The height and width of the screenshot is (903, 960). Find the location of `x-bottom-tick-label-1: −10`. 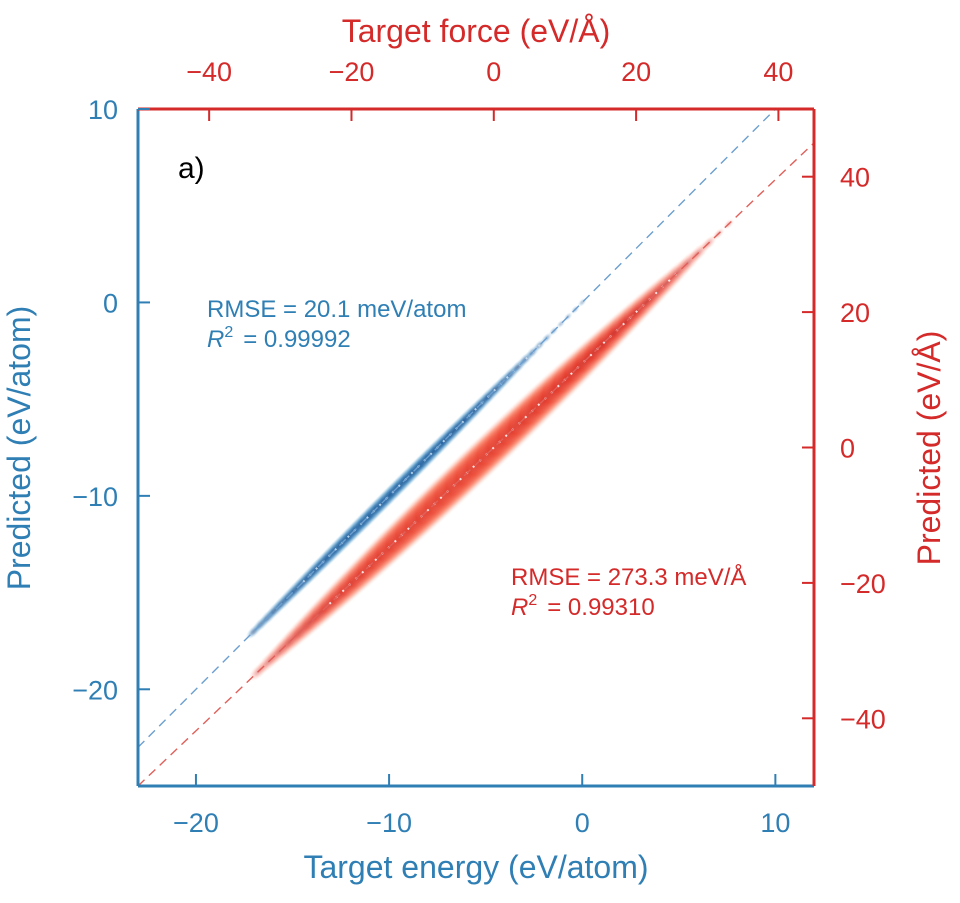

x-bottom-tick-label-1: −10 is located at coordinates (389, 823).